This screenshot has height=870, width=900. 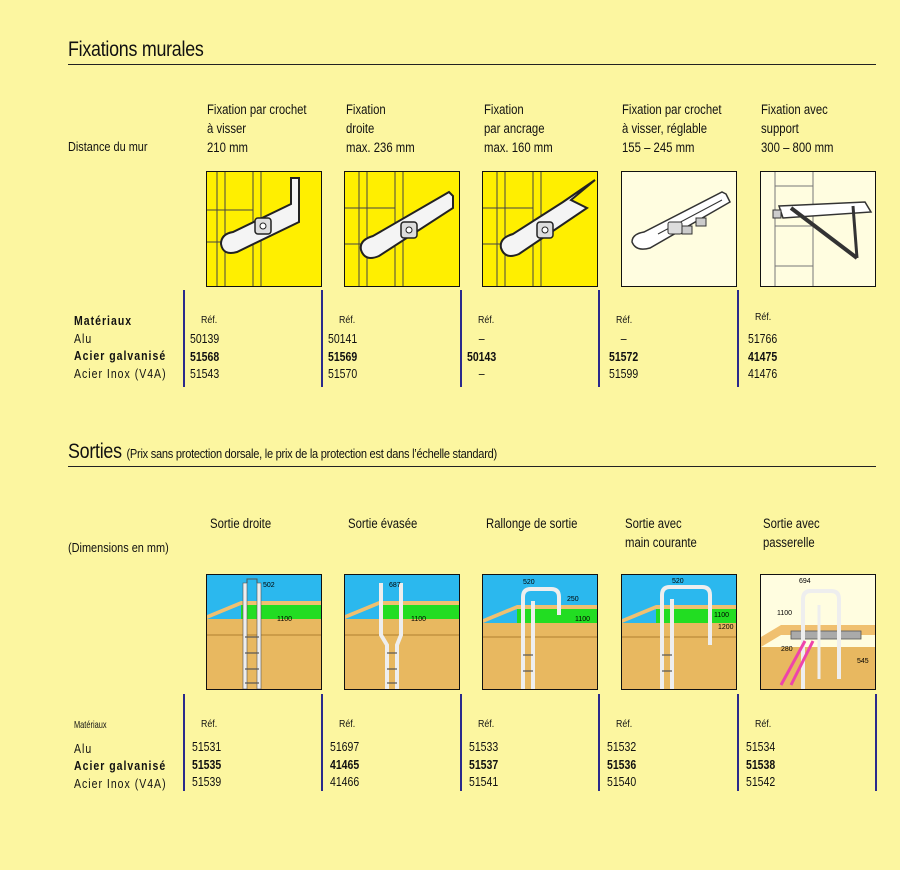 I want to click on ref-values: 50139 51568 51543, so click(x=205, y=356).